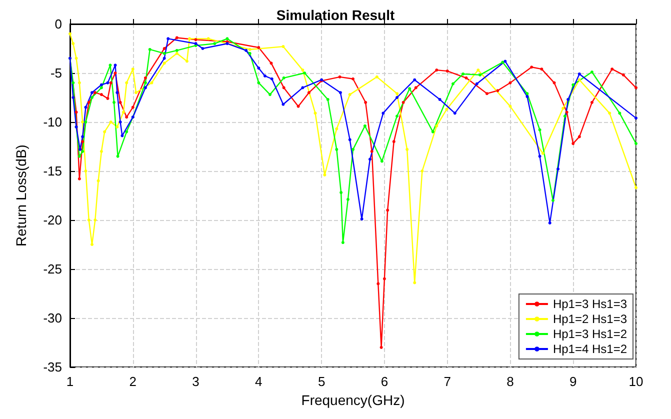 The image size is (671, 419). What do you see at coordinates (258, 381) in the screenshot?
I see `x-tick-label: 4` at bounding box center [258, 381].